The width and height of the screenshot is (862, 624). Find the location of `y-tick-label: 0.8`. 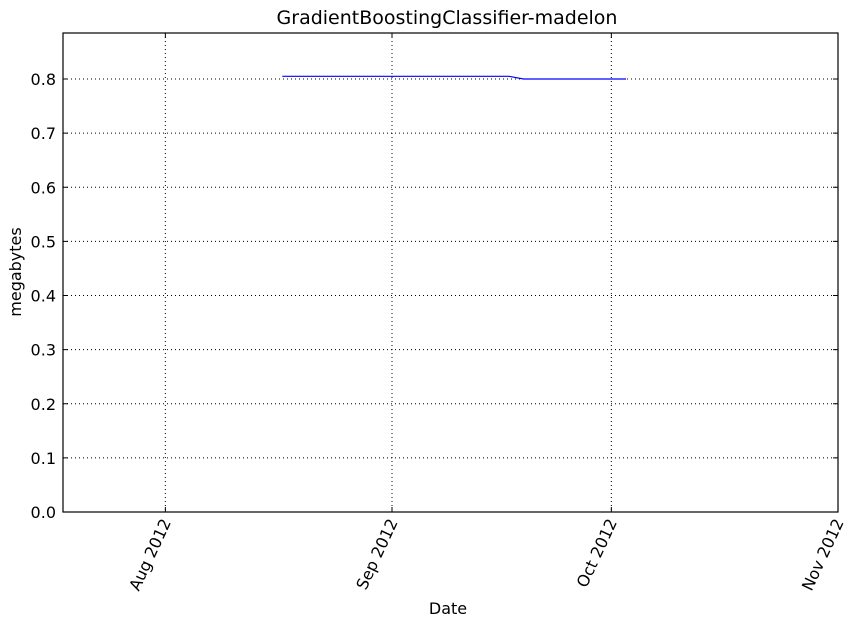

y-tick-label: 0.8 is located at coordinates (43, 79).